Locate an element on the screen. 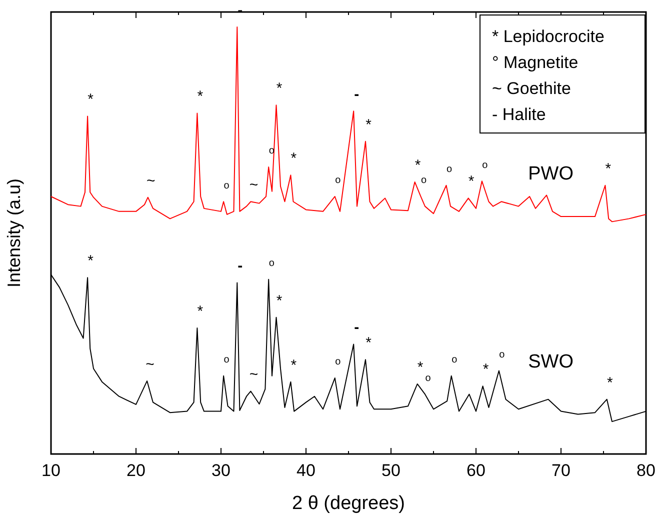 The width and height of the screenshot is (659, 515). x-tick-label: 10 is located at coordinates (51, 470).